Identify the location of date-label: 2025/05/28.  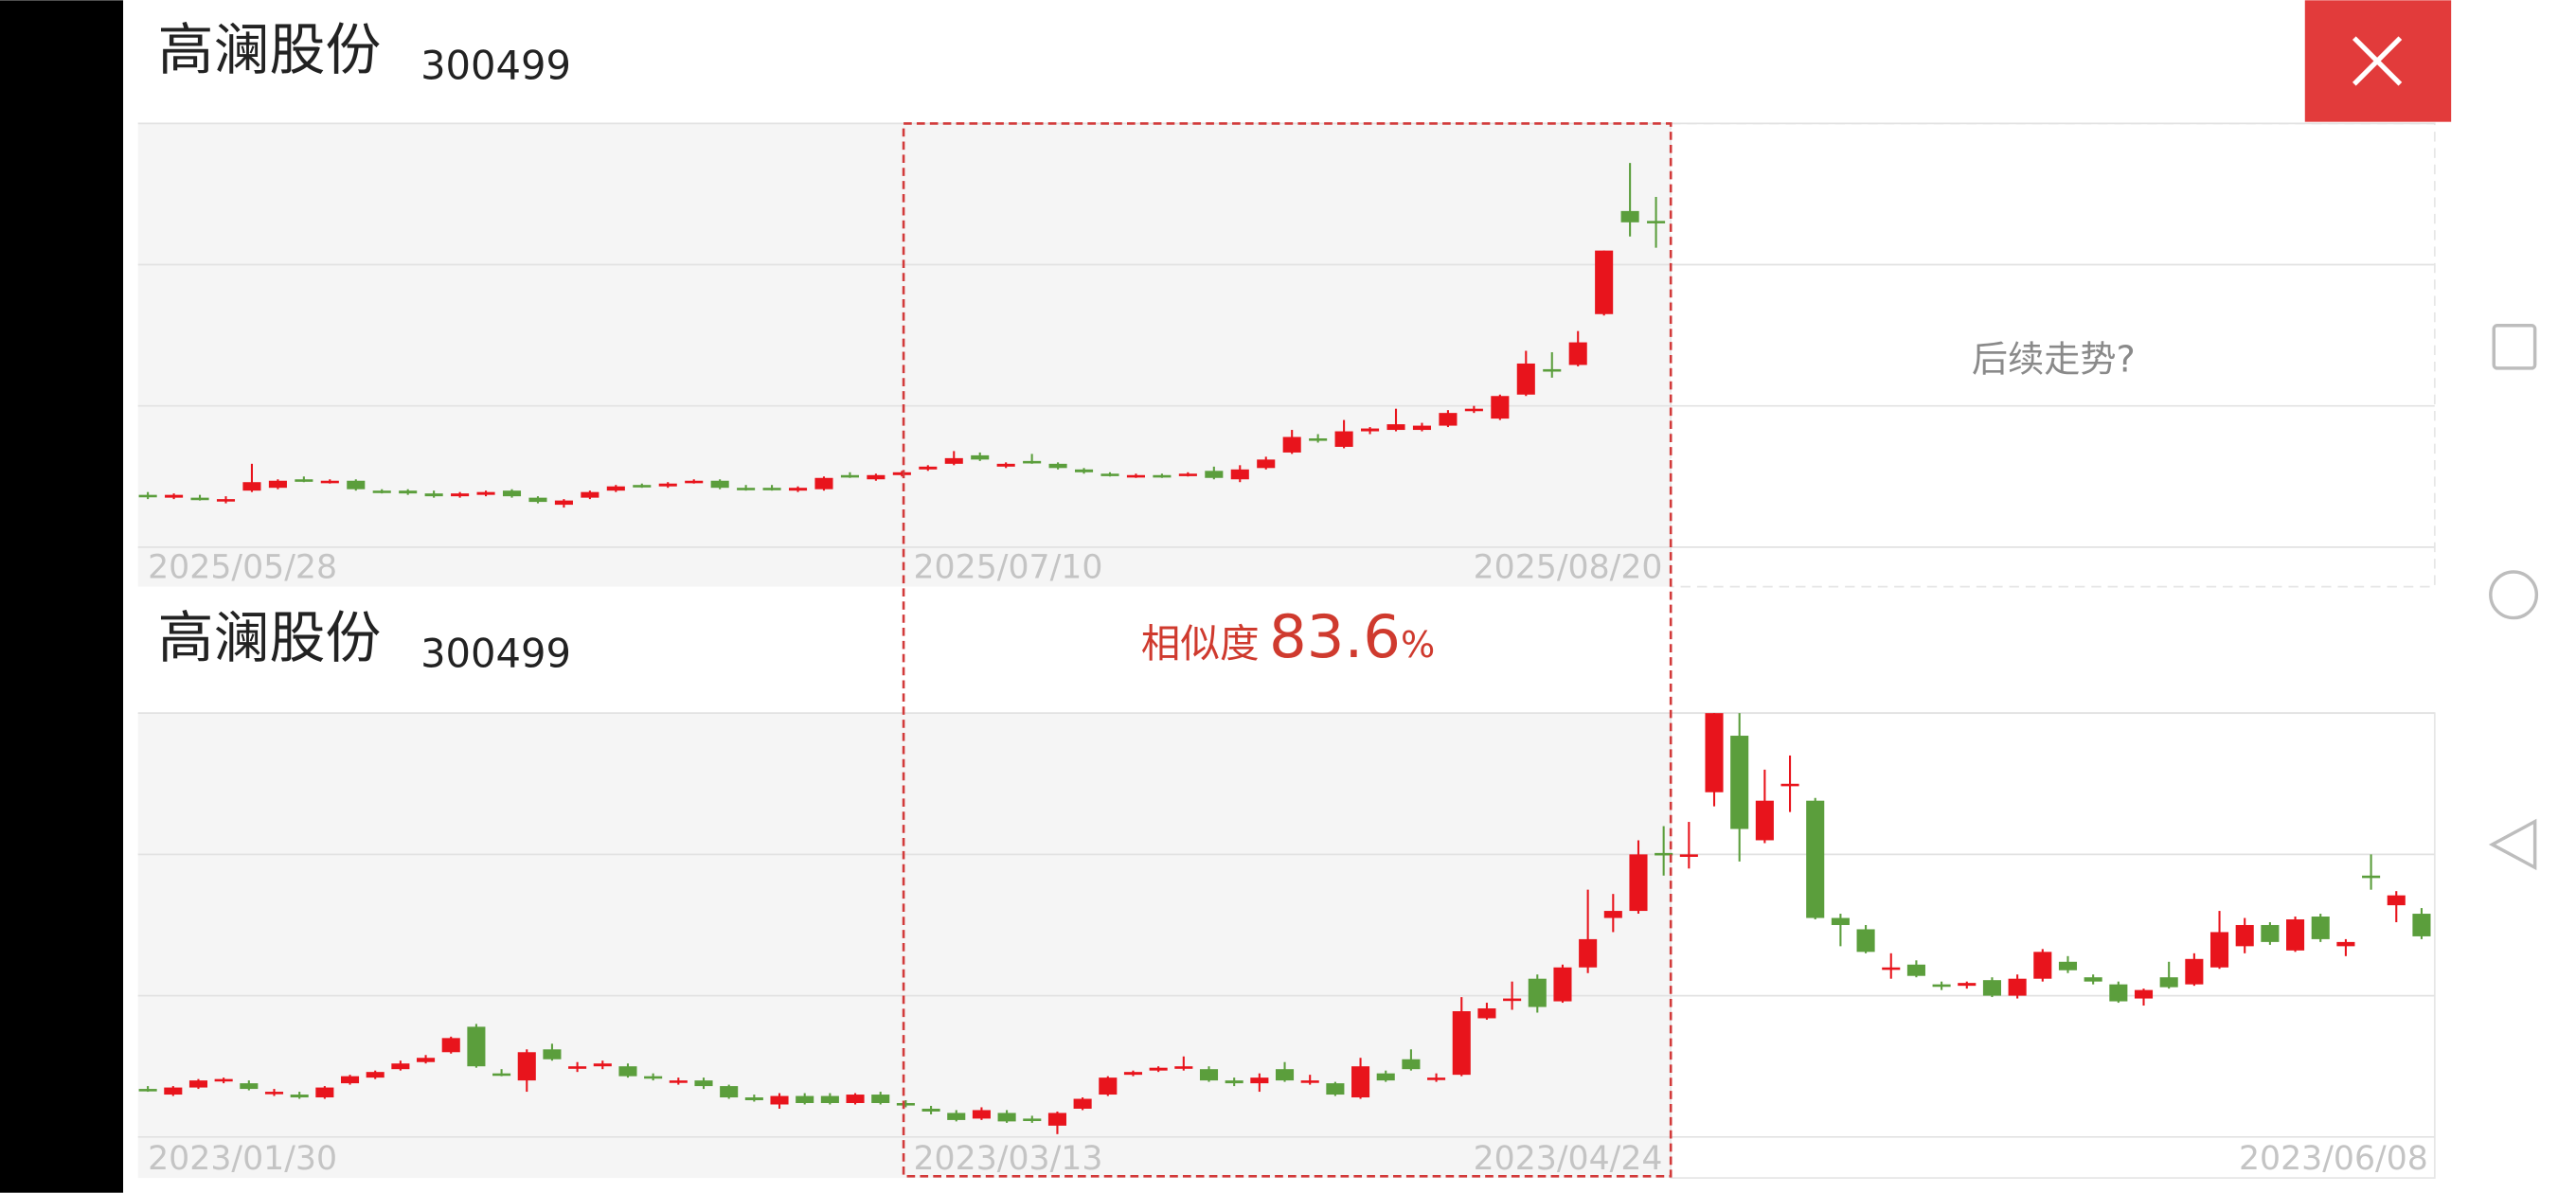
(242, 568).